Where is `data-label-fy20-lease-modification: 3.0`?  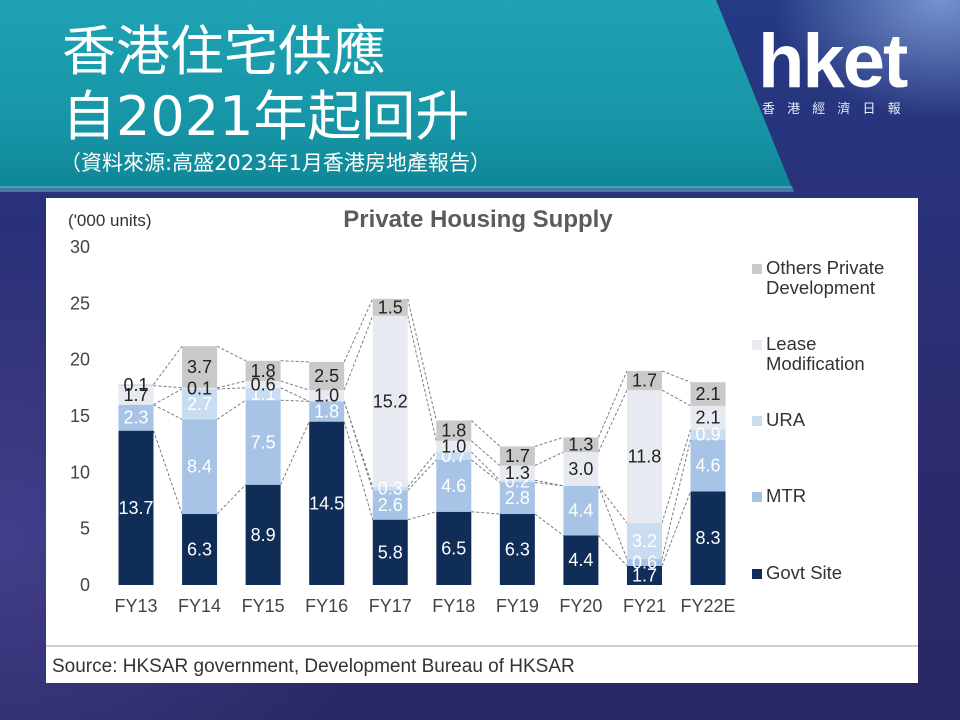
data-label-fy20-lease-modification: 3.0 is located at coordinates (580, 469).